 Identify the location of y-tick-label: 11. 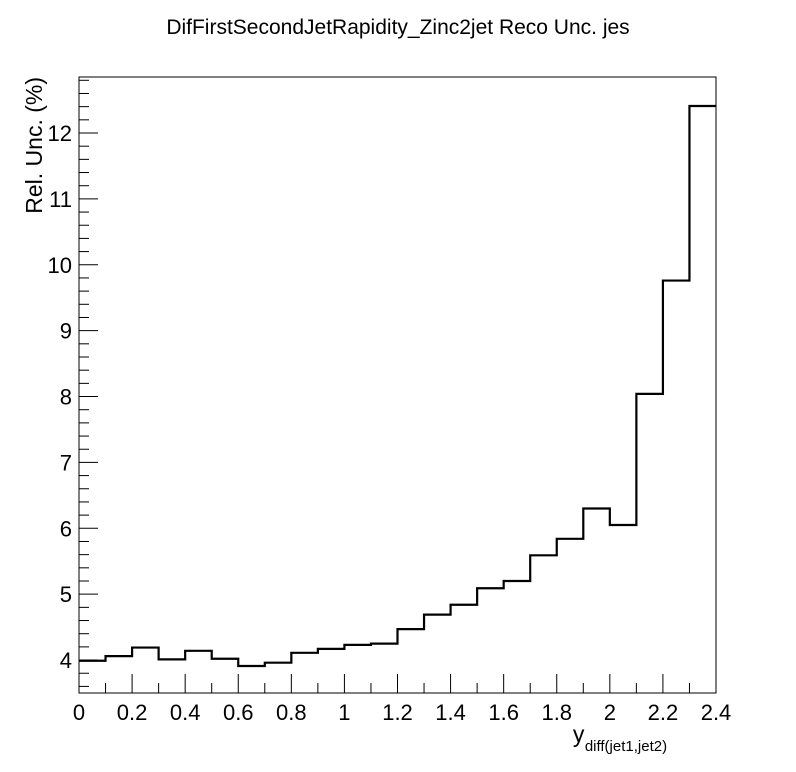
(60, 199).